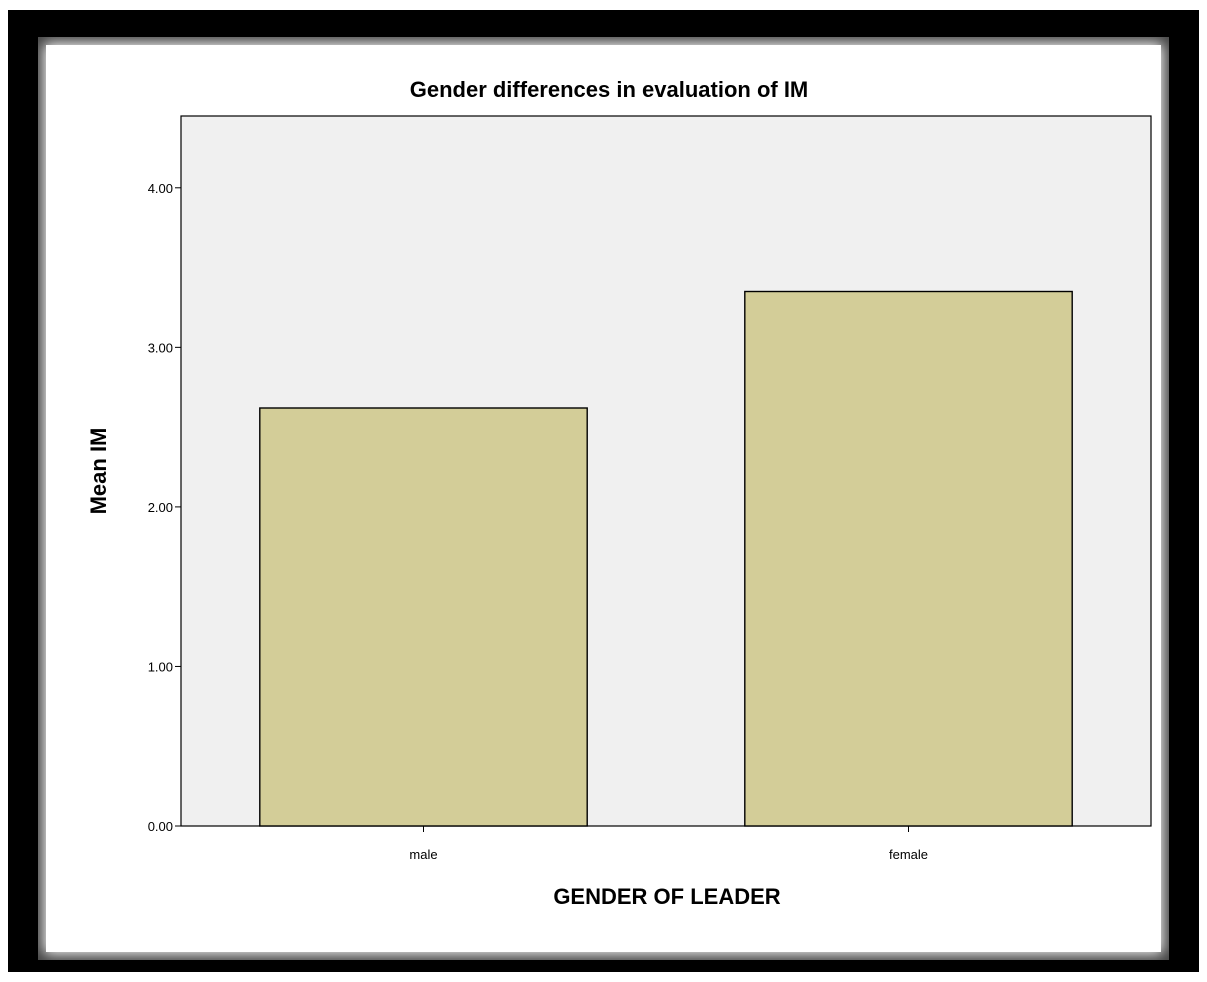 The width and height of the screenshot is (1207, 982). Describe the element at coordinates (668, 844) in the screenshot. I see `x-axis-ticks: male female` at that location.